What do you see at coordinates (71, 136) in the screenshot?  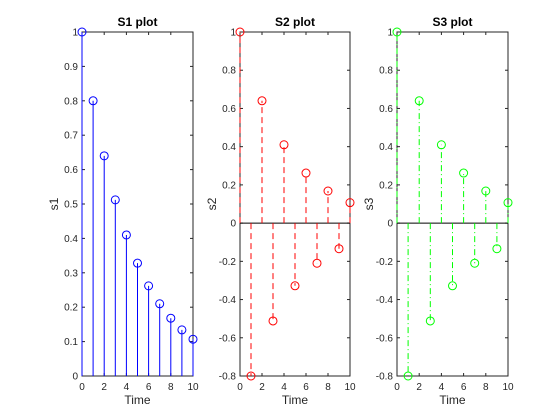 I see `y-tick-label: 0.7` at bounding box center [71, 136].